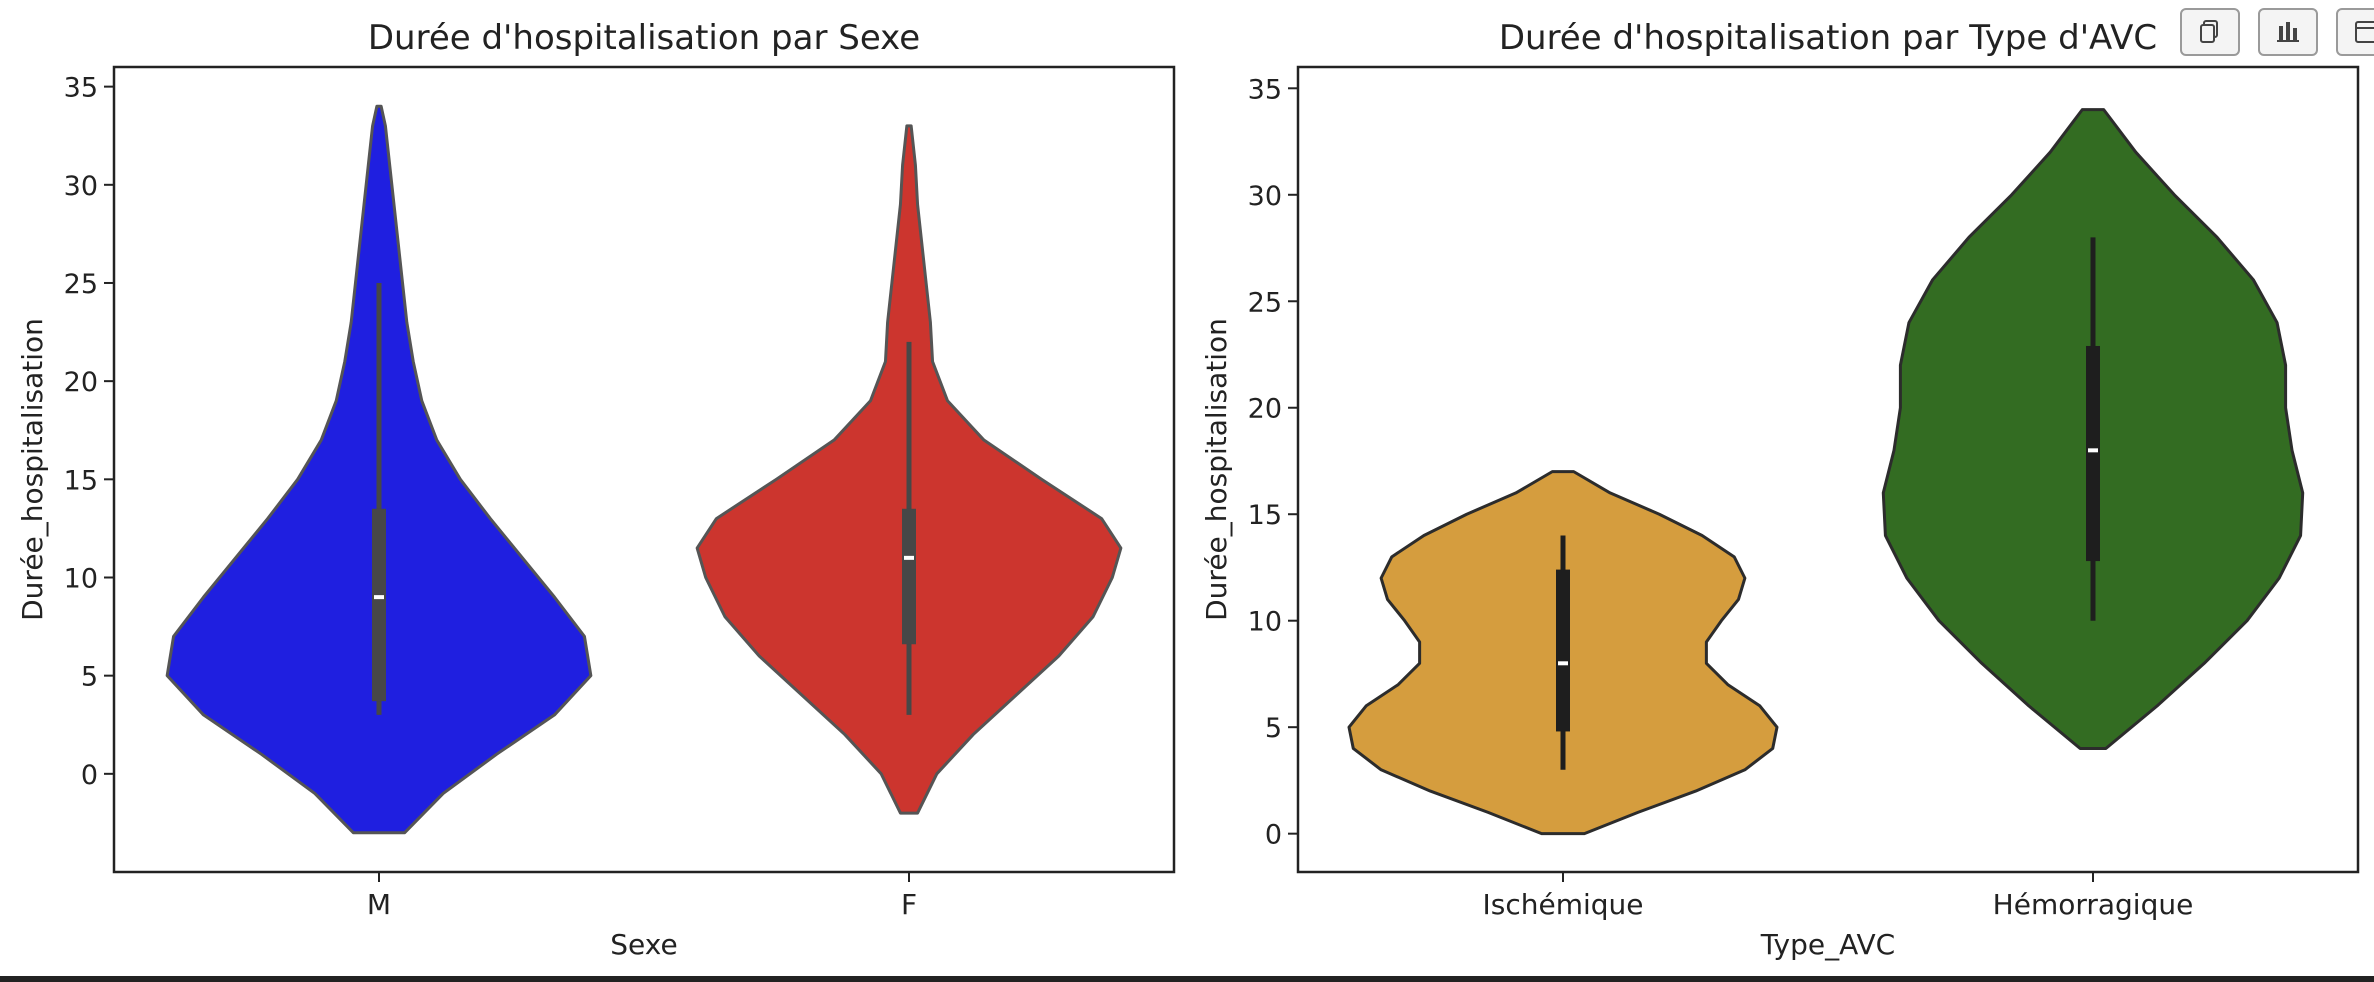 The image size is (2374, 982). What do you see at coordinates (1563, 650) in the screenshot?
I see `violin-iqr-box-ischemique` at bounding box center [1563, 650].